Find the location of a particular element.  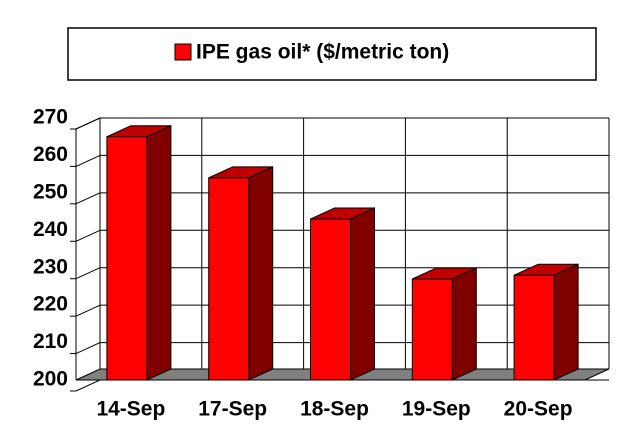

x-tick-label: 17-Sep is located at coordinates (232, 409).